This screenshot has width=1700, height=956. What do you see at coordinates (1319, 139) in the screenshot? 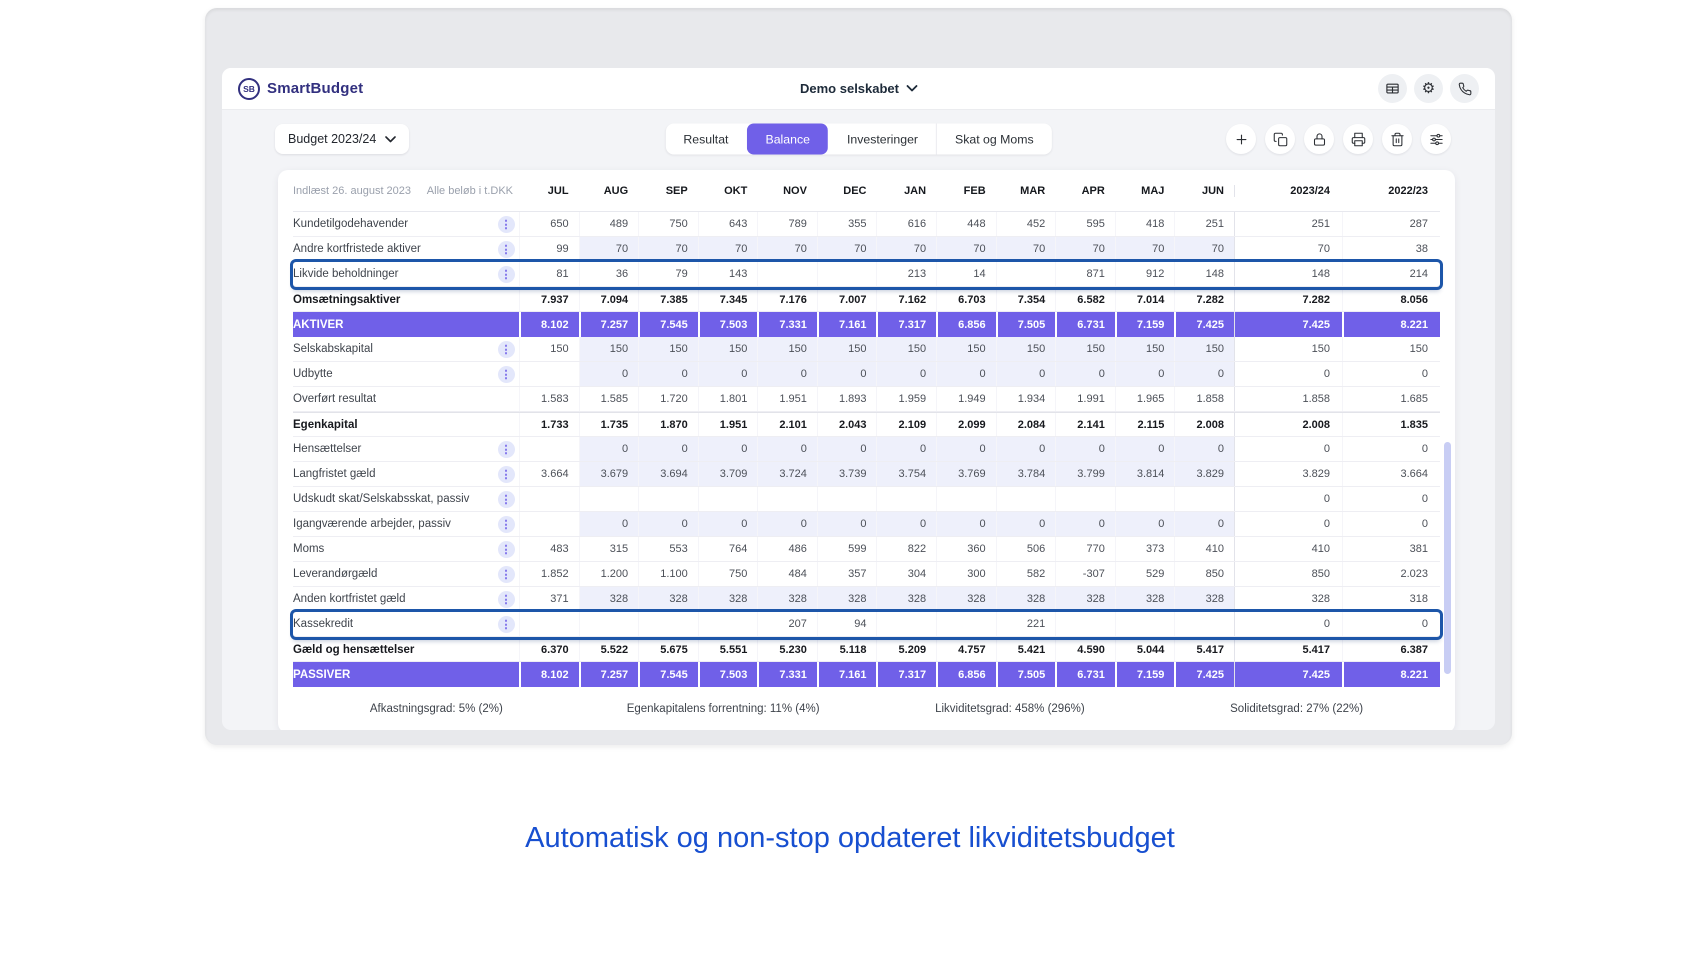
I see `lock-button` at bounding box center [1319, 139].